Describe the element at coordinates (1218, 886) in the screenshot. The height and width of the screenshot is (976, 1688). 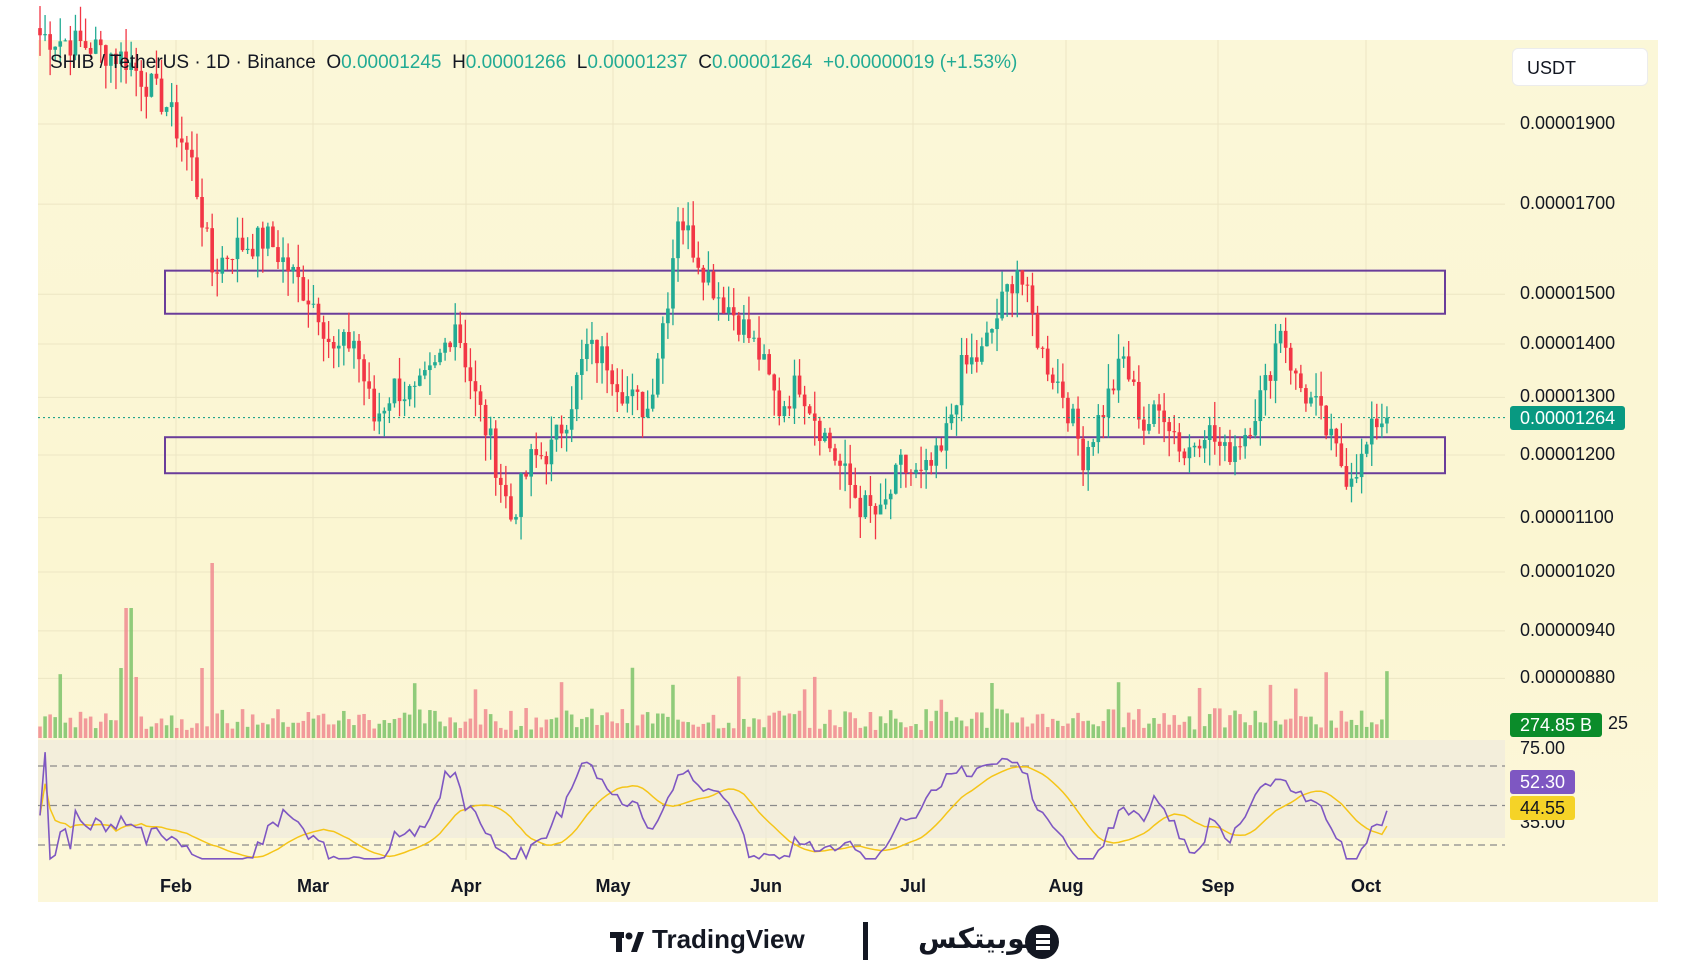
I see `time-tick-label: Sep` at that location.